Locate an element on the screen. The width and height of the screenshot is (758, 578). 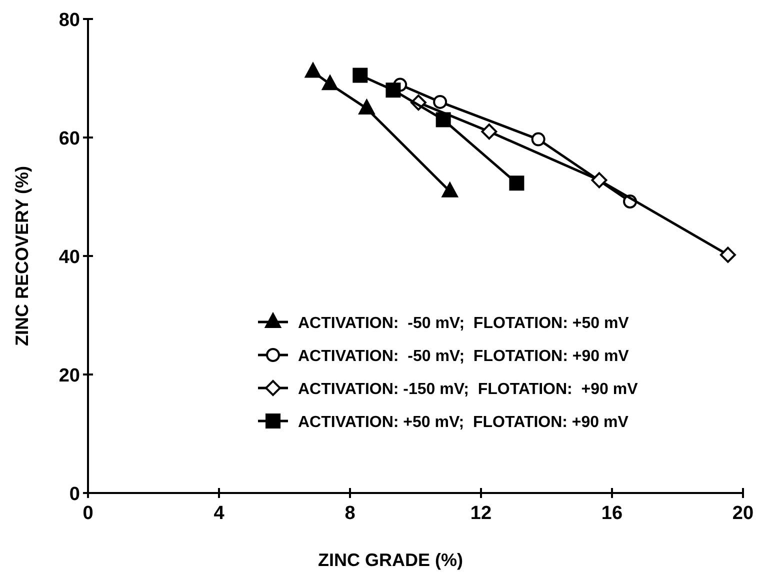
x-tick-label: 16 is located at coordinates (612, 513).